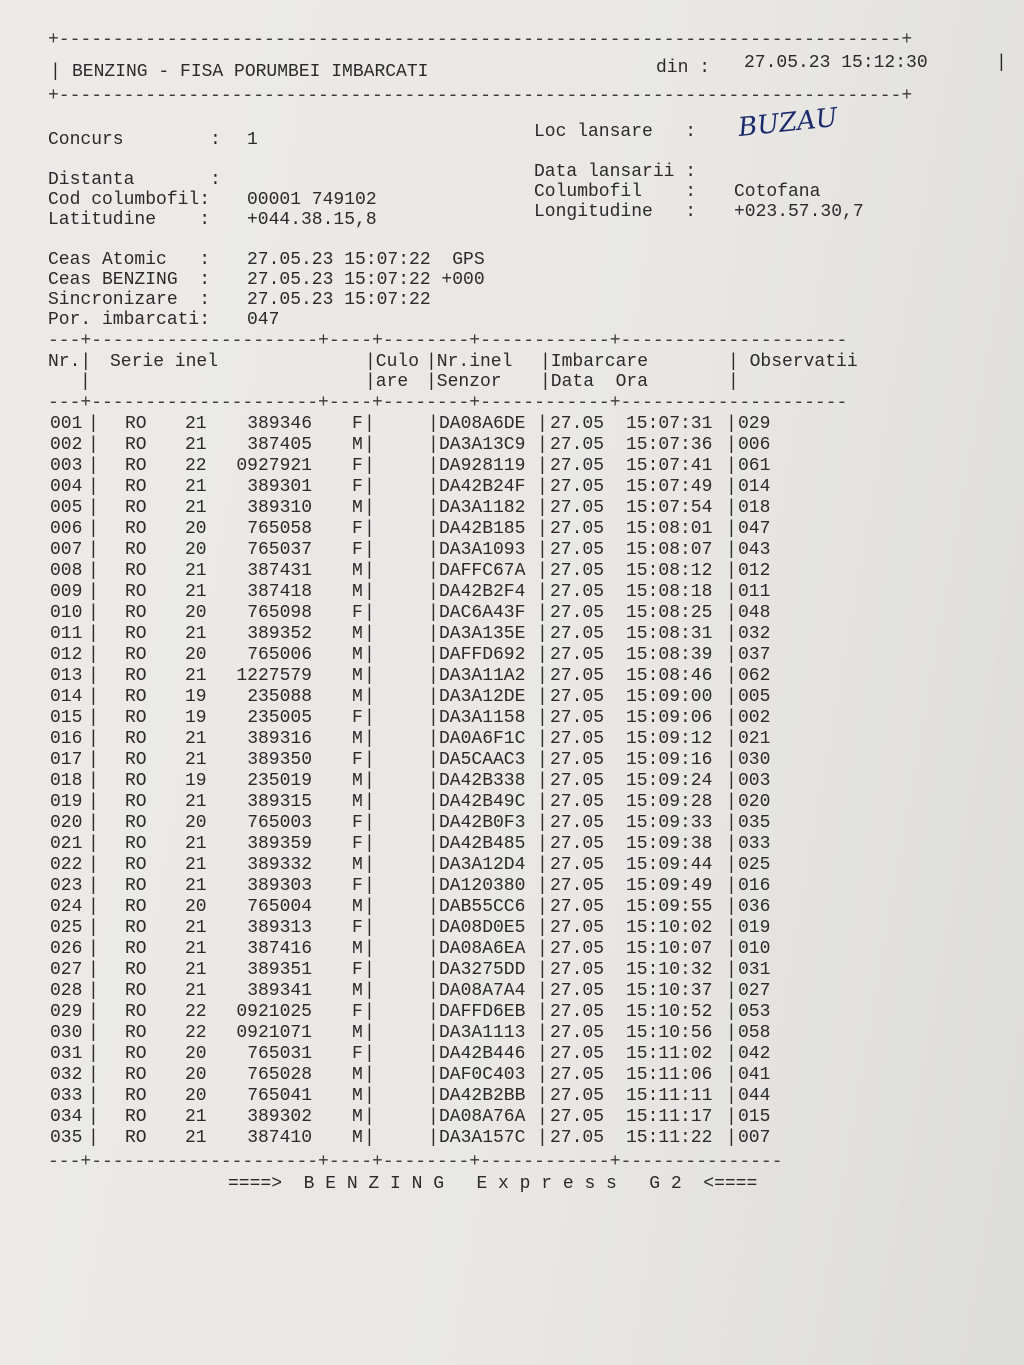  What do you see at coordinates (482, 739) in the screenshot?
I see `cell-sensor: DA0A6F1C` at bounding box center [482, 739].